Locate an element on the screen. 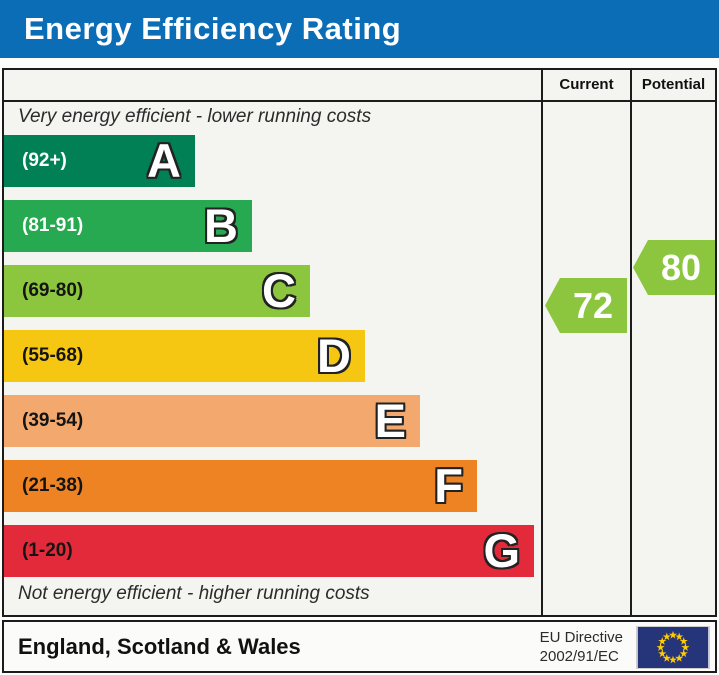  current-rating-value: 72 is located at coordinates (593, 305).